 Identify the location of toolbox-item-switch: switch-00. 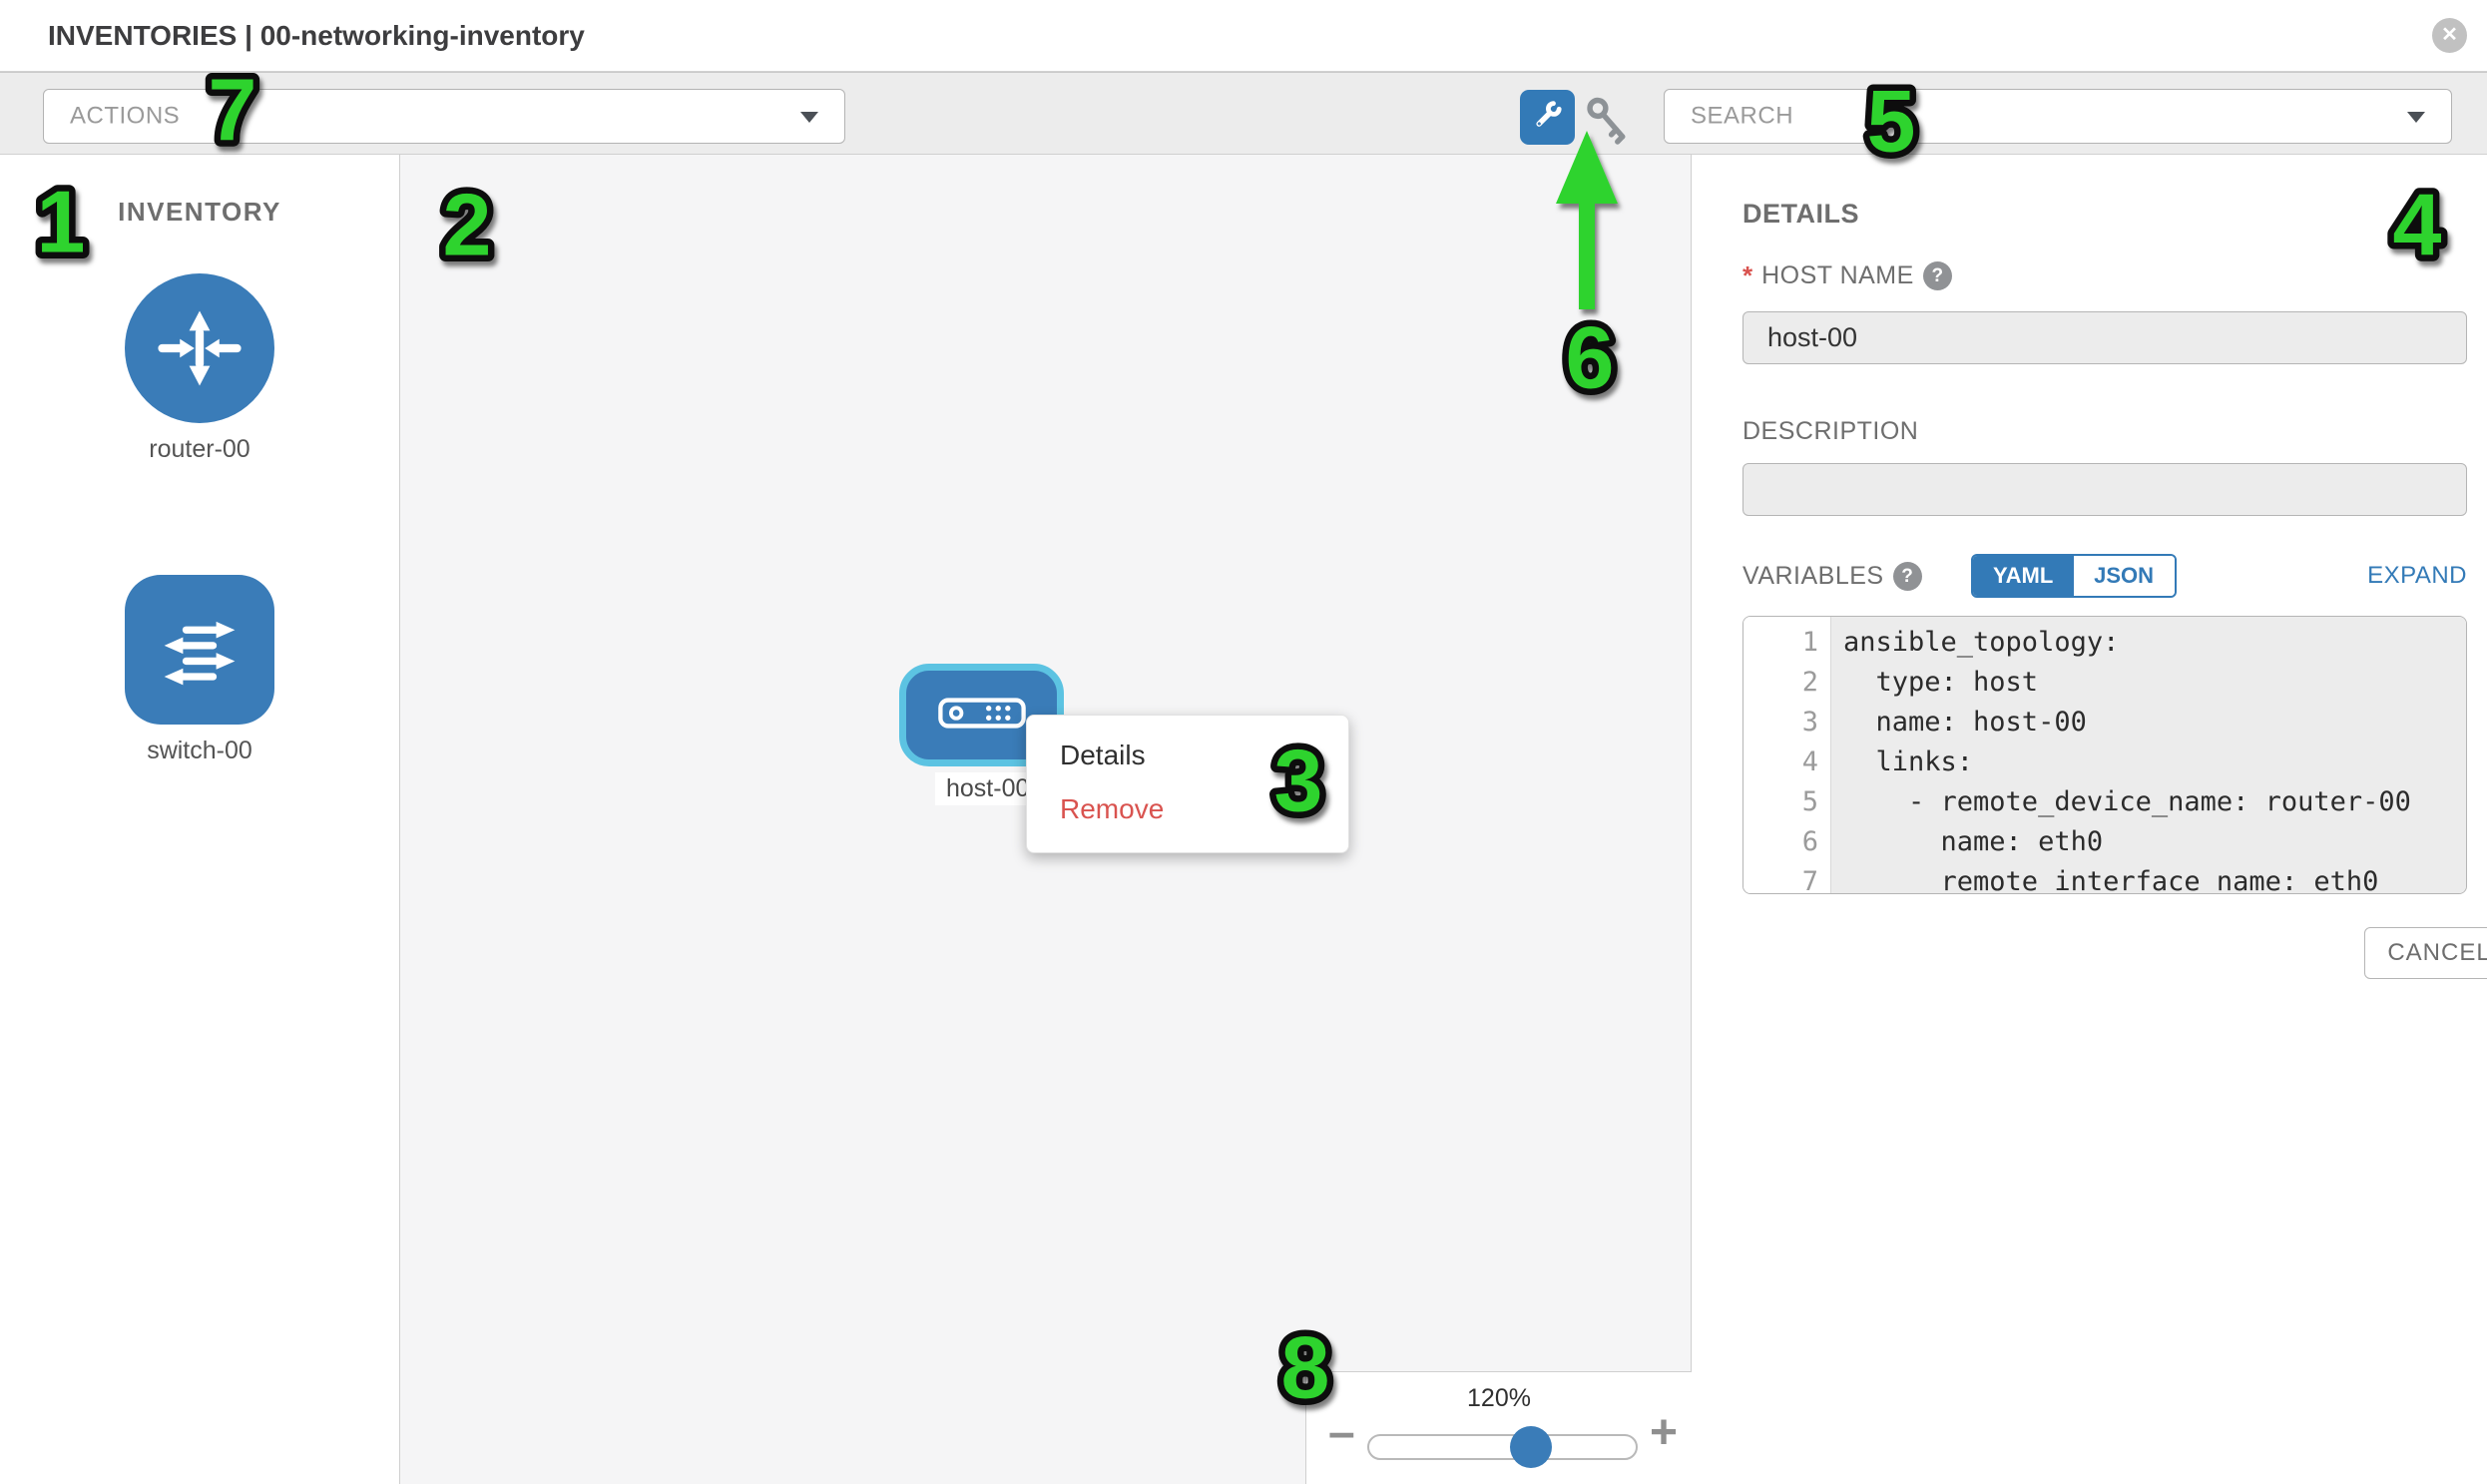
(199, 670).